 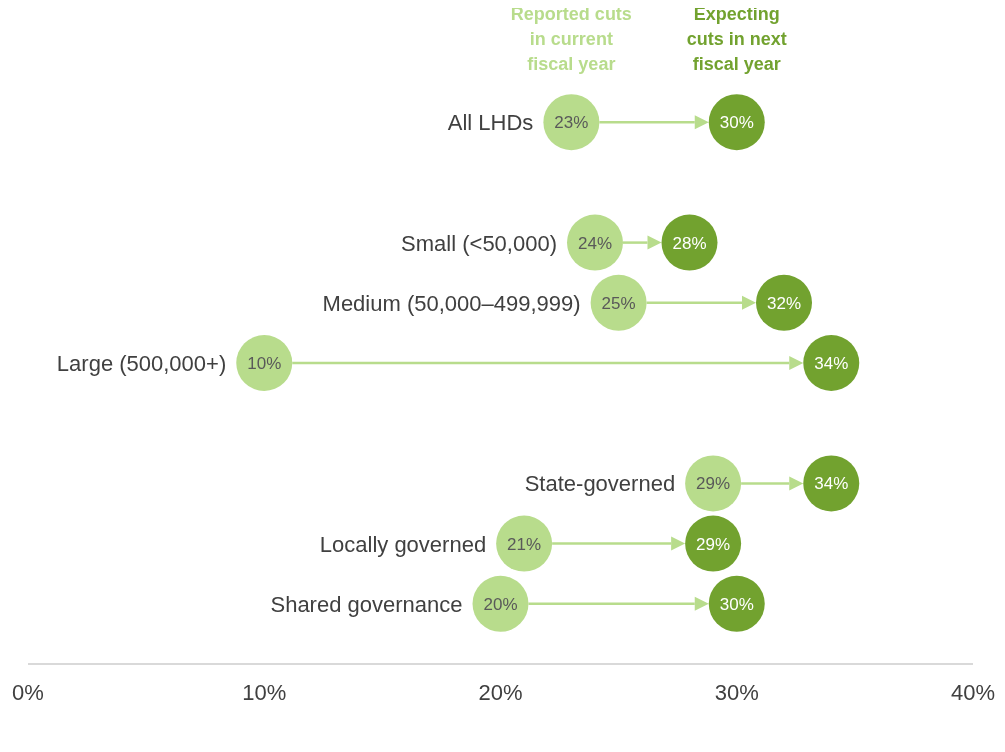 I want to click on x-tick-label: 30%, so click(x=736, y=692).